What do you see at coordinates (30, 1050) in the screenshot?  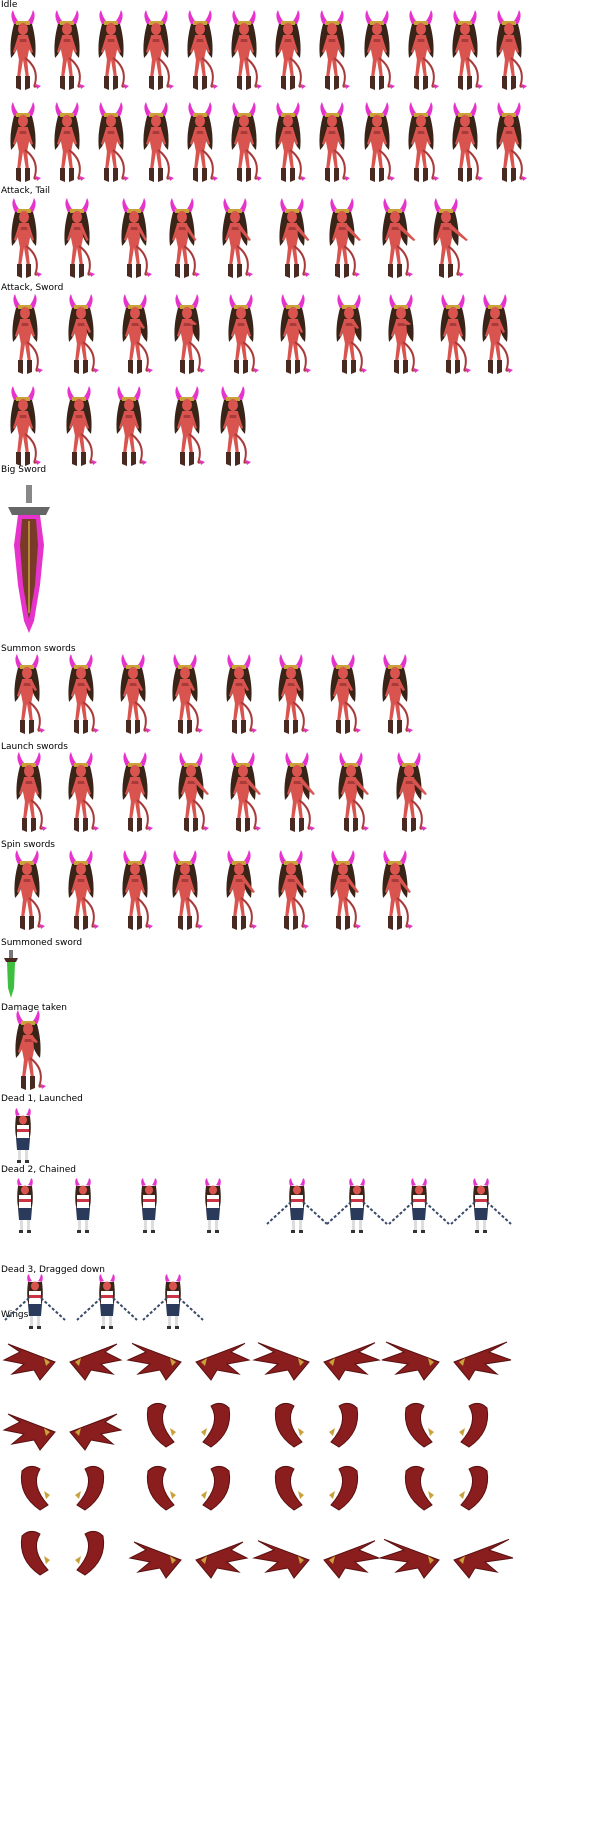 I see `damage-taken-frame` at bounding box center [30, 1050].